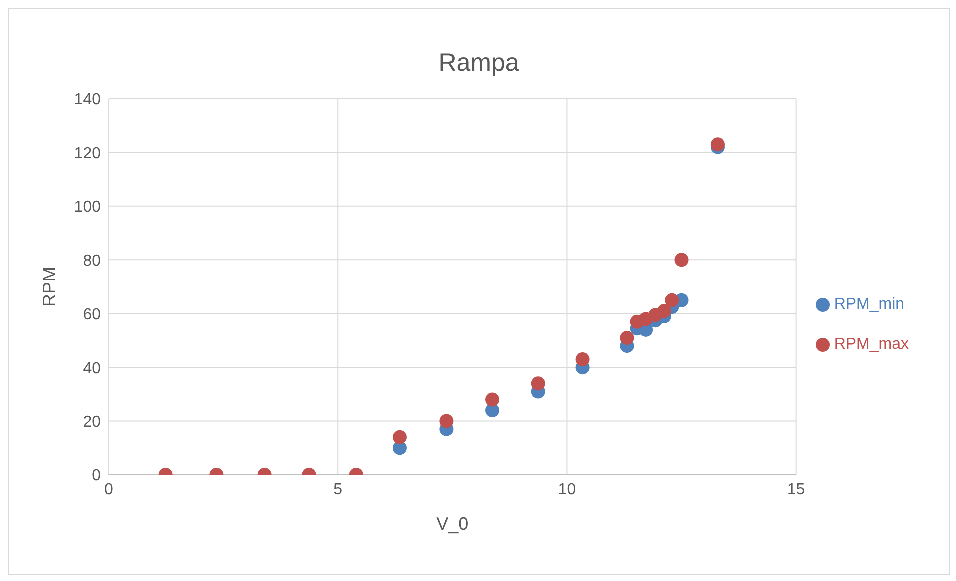 The image size is (956, 581). I want to click on y-tick-label: 0, so click(97, 476).